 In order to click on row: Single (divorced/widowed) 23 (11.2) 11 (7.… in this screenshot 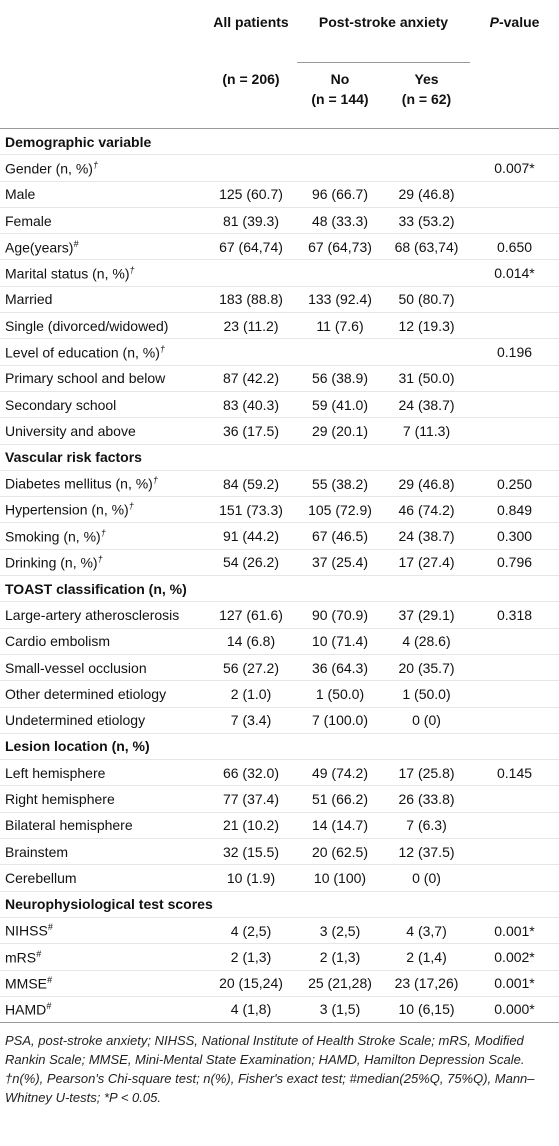, I will do `click(279, 326)`.